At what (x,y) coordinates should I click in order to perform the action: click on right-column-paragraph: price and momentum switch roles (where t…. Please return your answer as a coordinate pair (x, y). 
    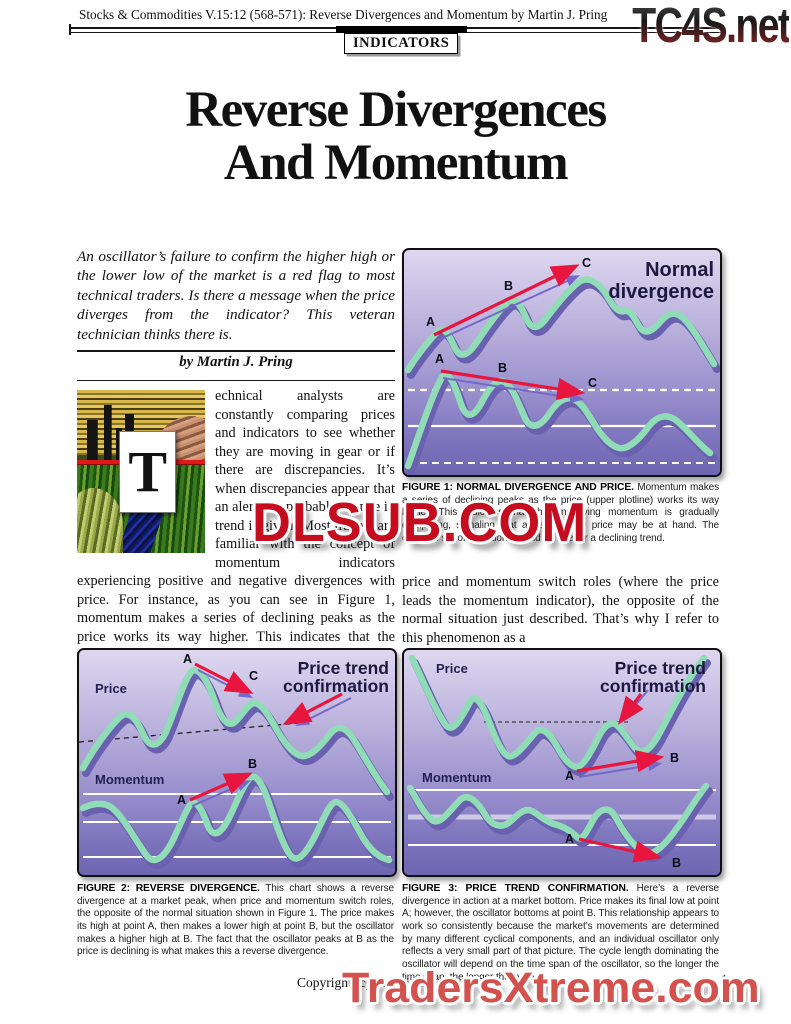
    Looking at the image, I should click on (560, 610).